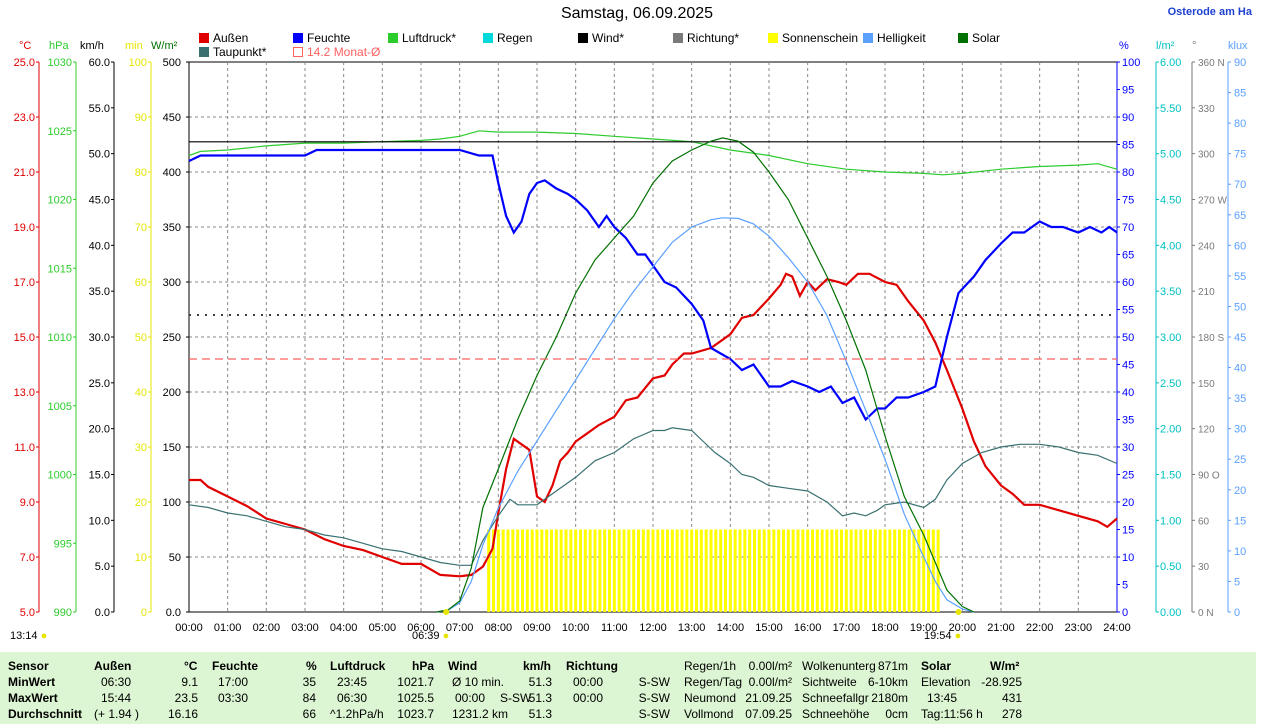 Image resolution: width=1274 pixels, height=724 pixels. Describe the element at coordinates (99, 476) in the screenshot. I see `axis-label-wind: 15.0` at that location.